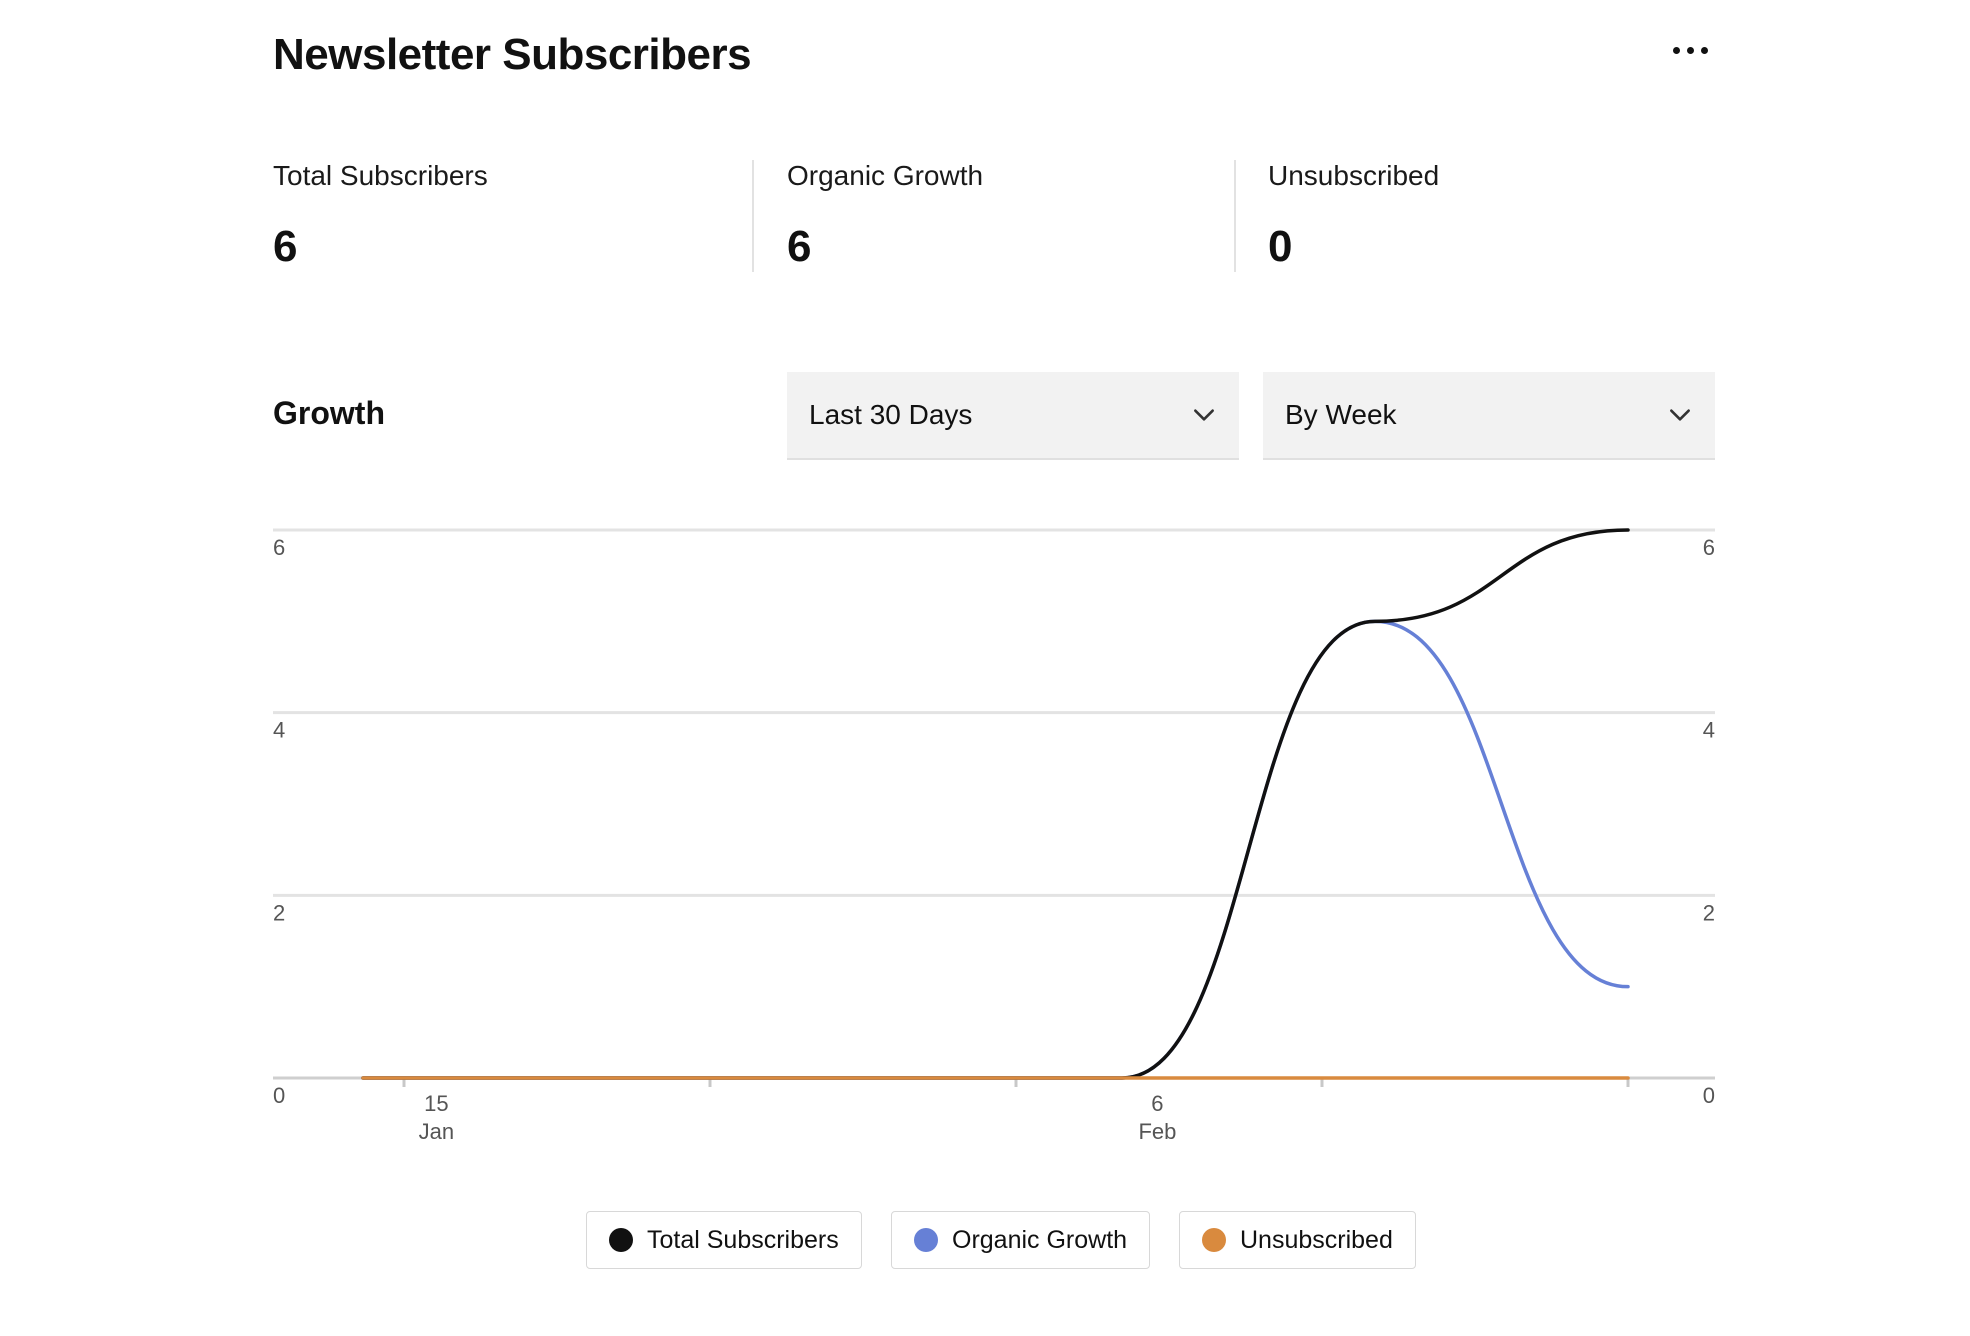  What do you see at coordinates (1280, 246) in the screenshot?
I see `stat-value: 0` at bounding box center [1280, 246].